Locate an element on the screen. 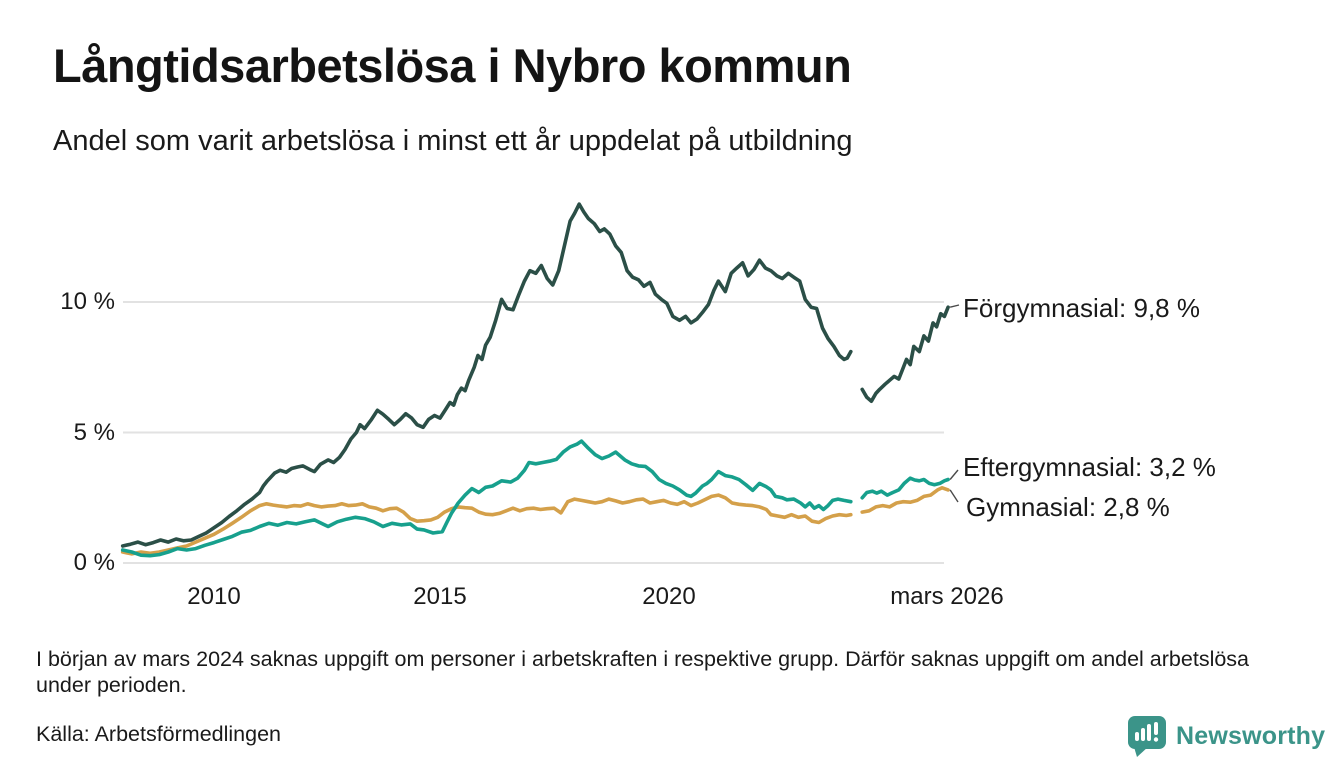  page-title: Långtidsarbetslösa i Nybro kommun is located at coordinates (452, 65).